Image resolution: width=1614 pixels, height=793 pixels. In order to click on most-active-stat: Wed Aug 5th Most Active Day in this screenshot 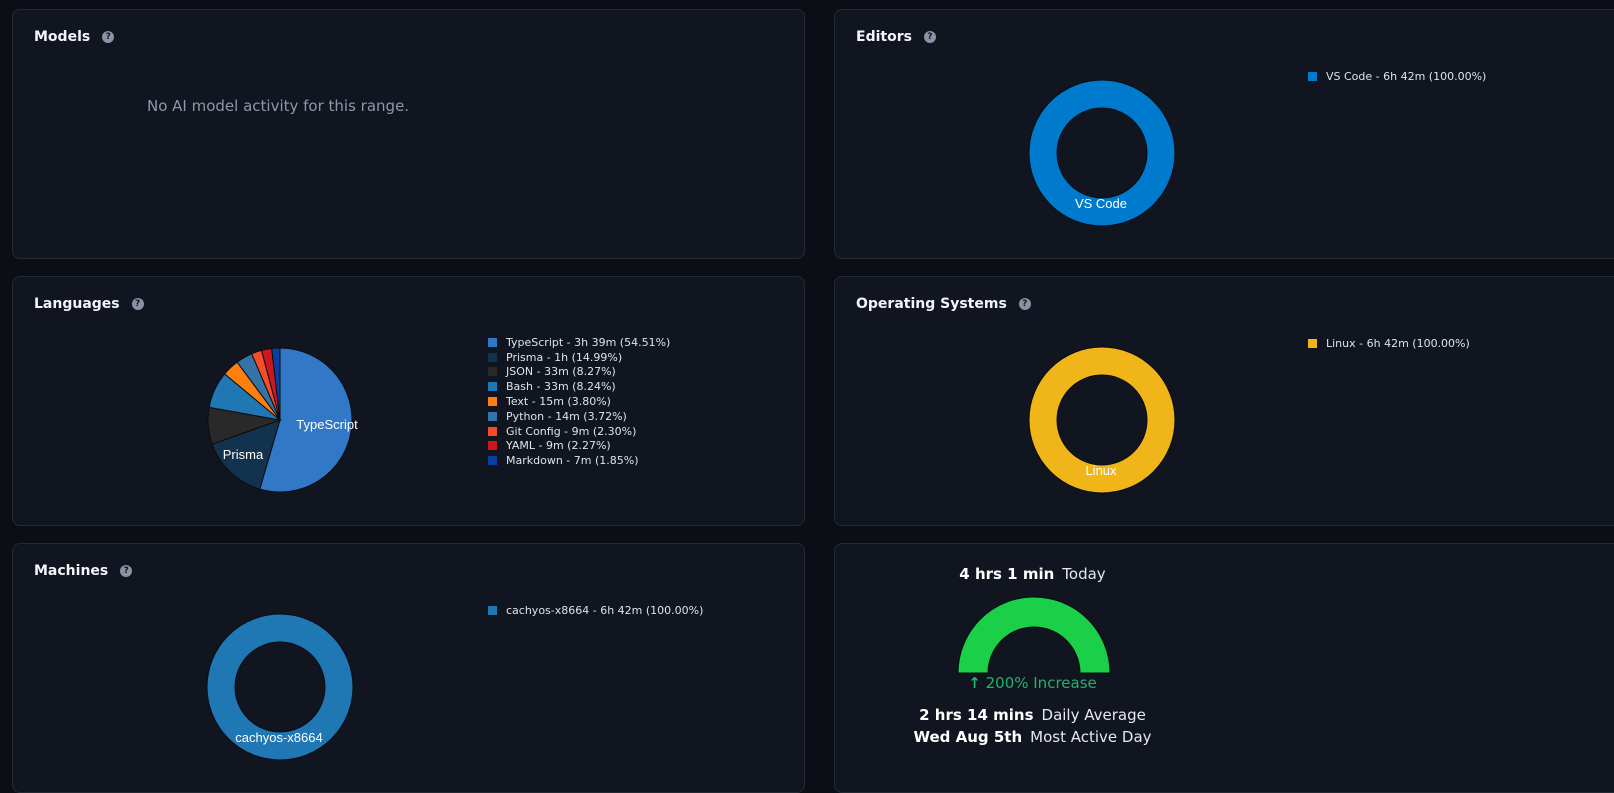, I will do `click(1032, 737)`.